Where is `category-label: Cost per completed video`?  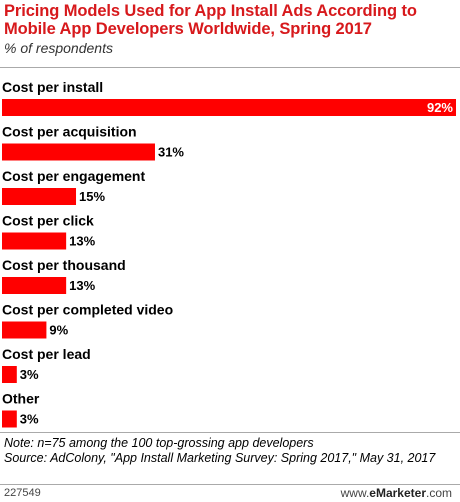 category-label: Cost per completed video is located at coordinates (87, 310).